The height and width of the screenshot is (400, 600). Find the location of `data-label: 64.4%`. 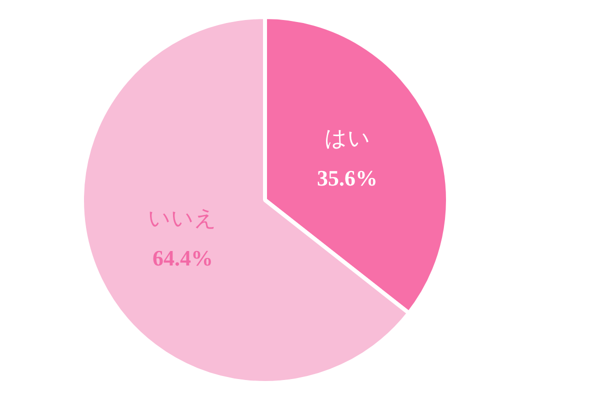

data-label: 64.4% is located at coordinates (182, 258).